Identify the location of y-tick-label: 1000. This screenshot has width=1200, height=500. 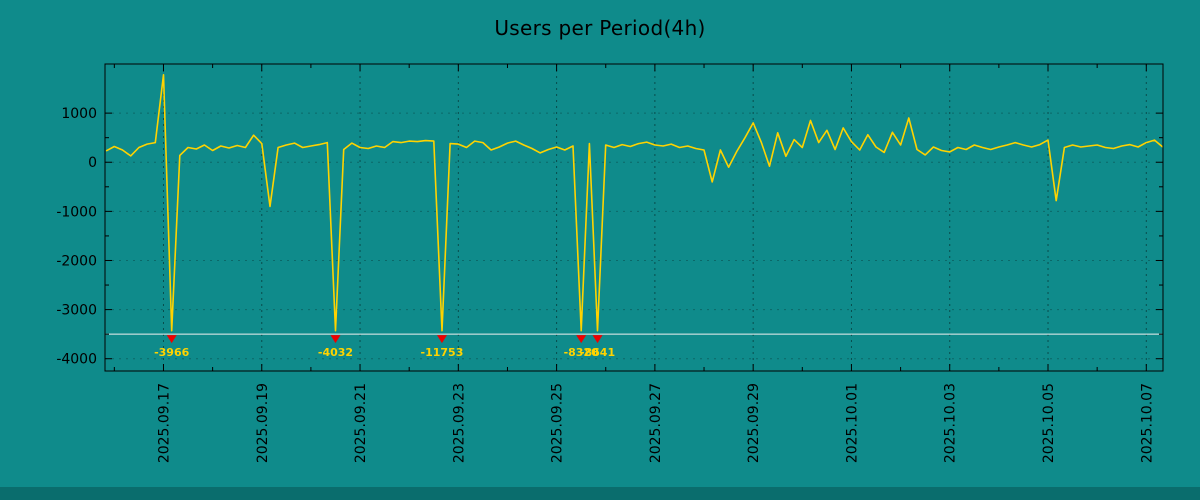
(79, 114).